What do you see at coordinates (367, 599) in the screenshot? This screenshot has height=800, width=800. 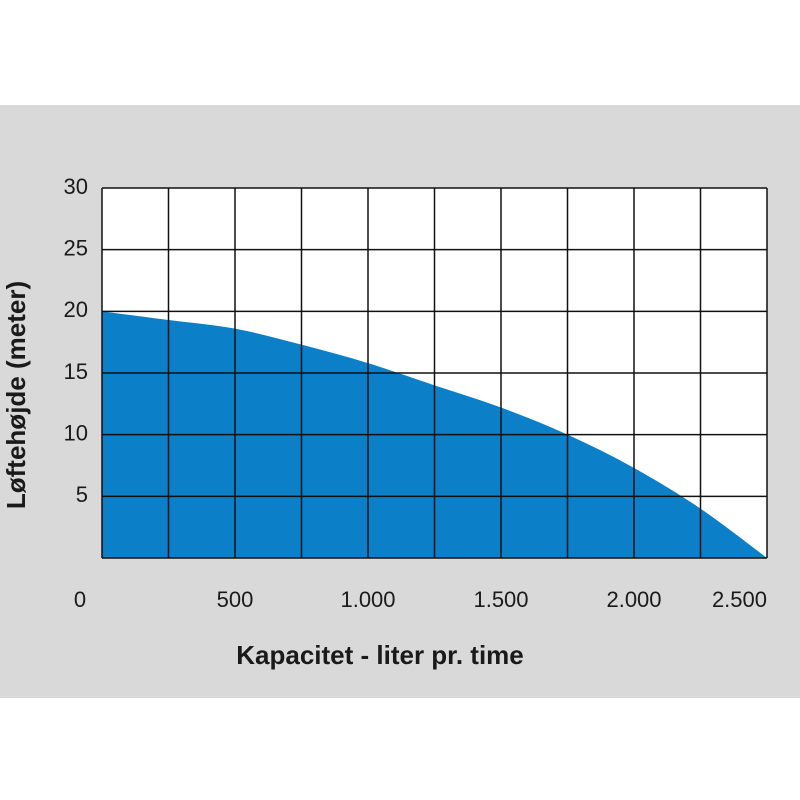 I see `x-tick-label: 1.000` at bounding box center [367, 599].